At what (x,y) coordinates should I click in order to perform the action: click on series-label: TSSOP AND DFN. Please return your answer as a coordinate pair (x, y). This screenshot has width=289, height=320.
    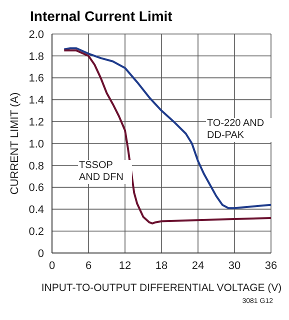
    Looking at the image, I should click on (105, 172).